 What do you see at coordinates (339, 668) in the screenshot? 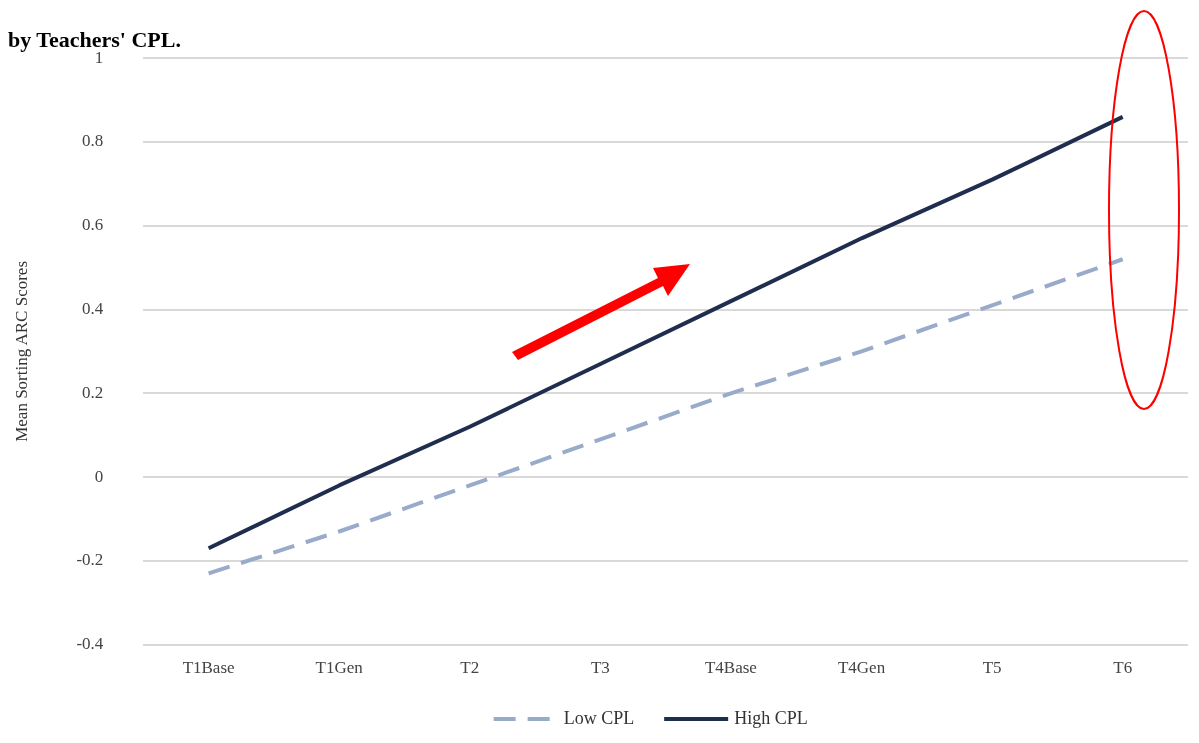
I see `x-tick-label: T1Gen` at bounding box center [339, 668].